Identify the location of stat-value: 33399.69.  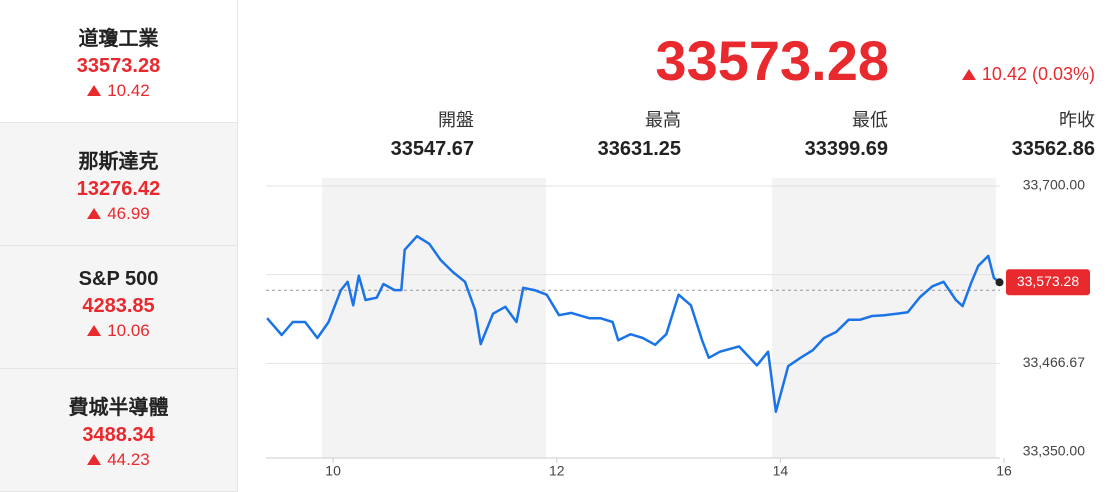
(846, 149).